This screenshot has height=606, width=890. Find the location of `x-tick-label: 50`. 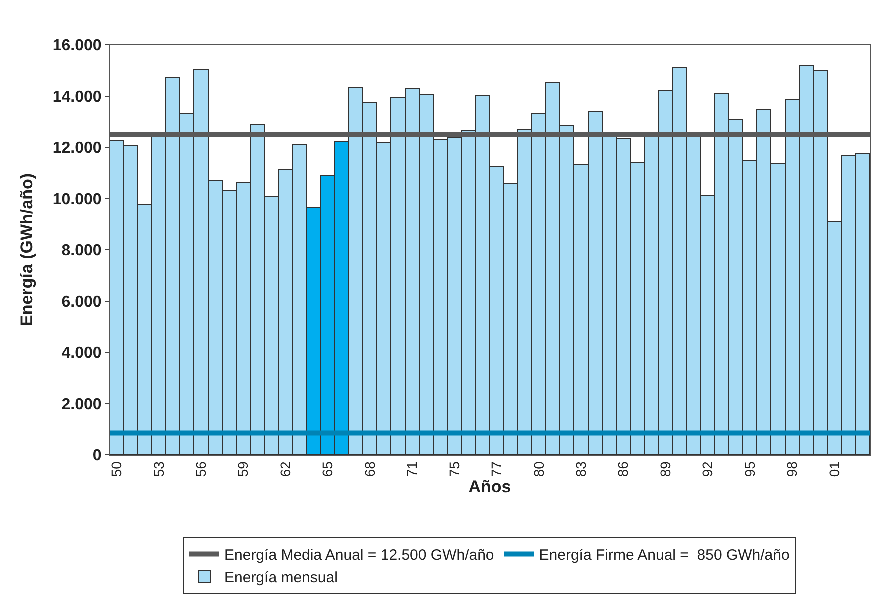

x-tick-label: 50 is located at coordinates (116, 469).